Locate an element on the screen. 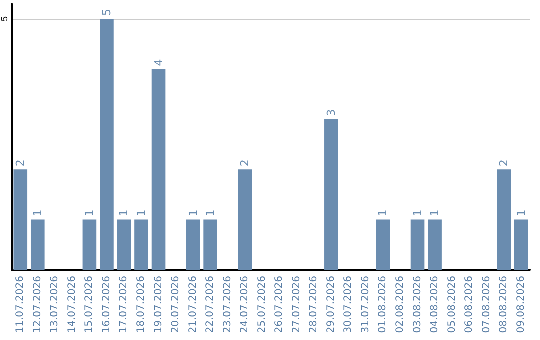 This screenshot has height=340, width=540. x-tick-label: 06.08.2026 is located at coordinates (470, 305).